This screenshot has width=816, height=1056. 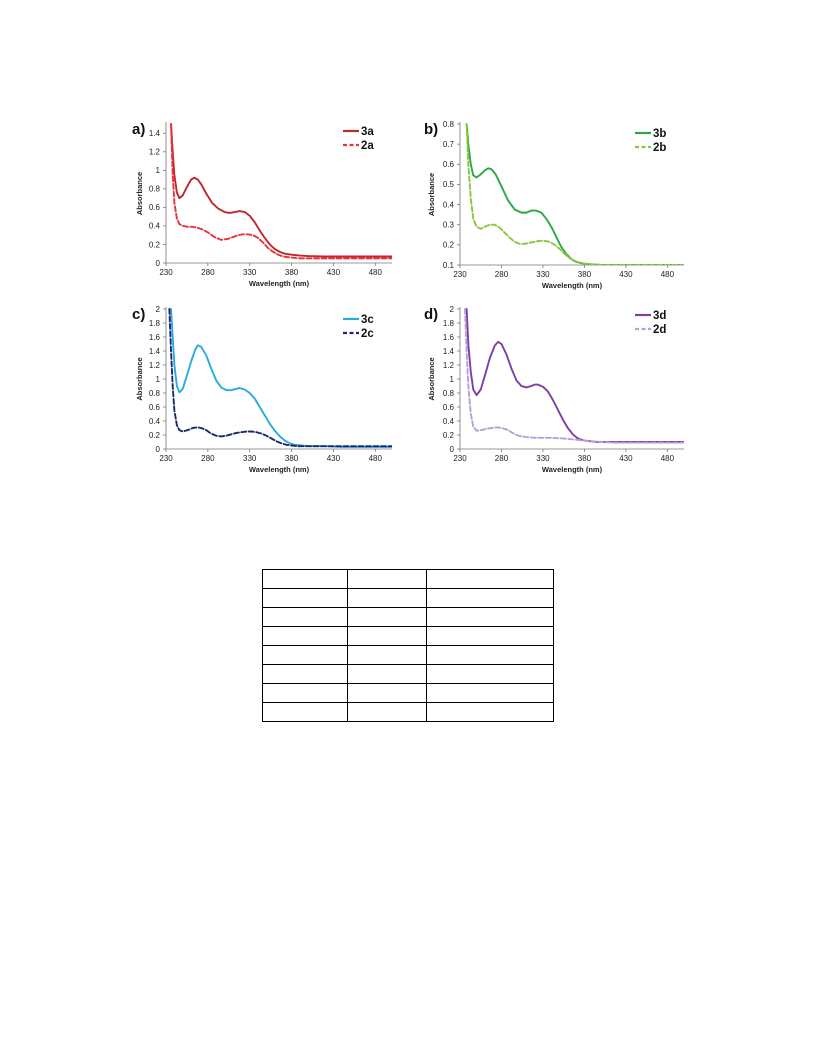 I want to click on panel-label: c), so click(x=138, y=314).